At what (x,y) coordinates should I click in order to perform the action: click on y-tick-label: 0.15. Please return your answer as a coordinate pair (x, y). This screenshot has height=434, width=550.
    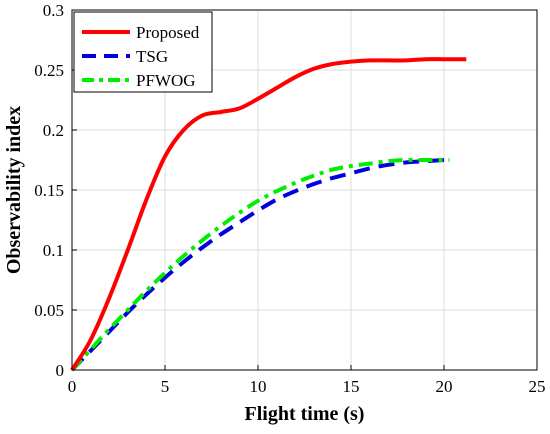
    Looking at the image, I should click on (49, 190).